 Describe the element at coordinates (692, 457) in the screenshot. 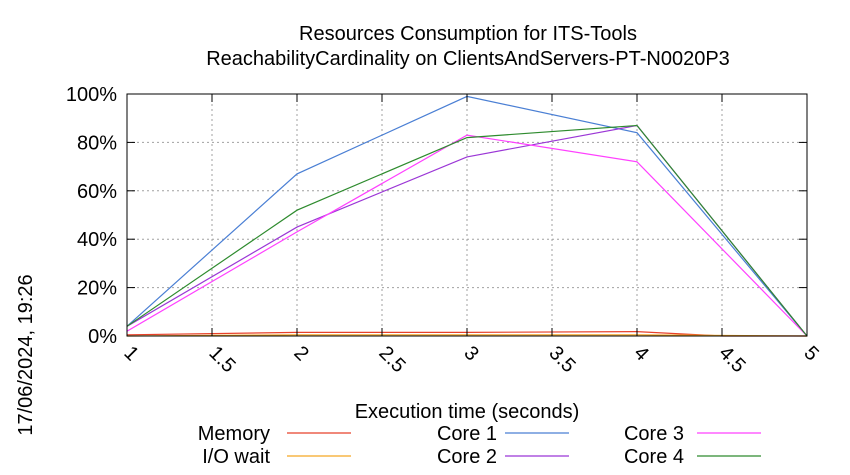

I see `legend-item: Core 4` at that location.